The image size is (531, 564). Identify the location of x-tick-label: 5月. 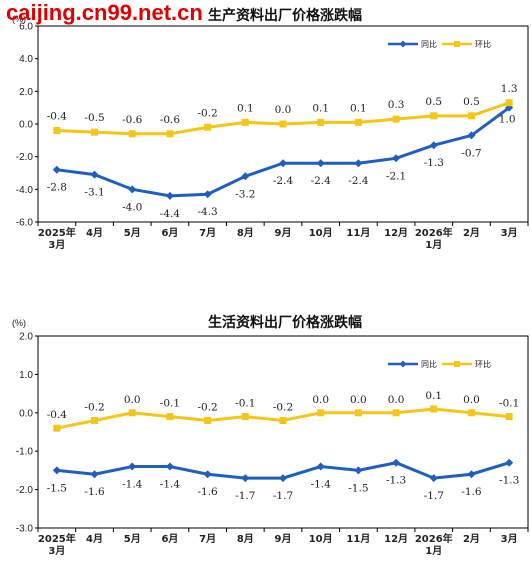
(132, 539).